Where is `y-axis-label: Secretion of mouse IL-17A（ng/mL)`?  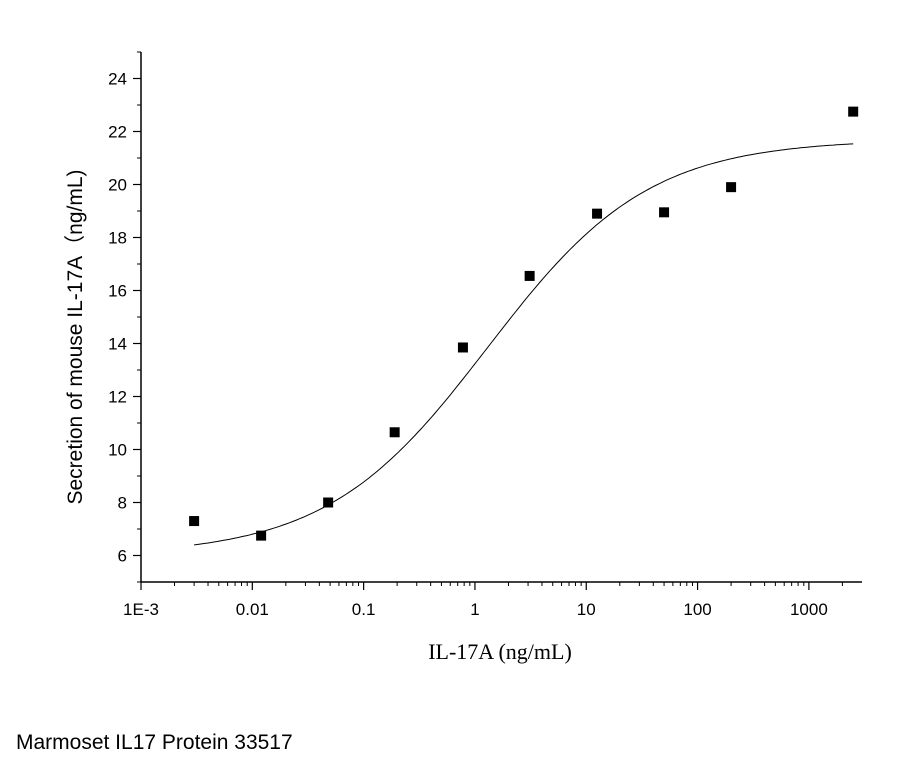
y-axis-label: Secretion of mouse IL-17A（ng/mL) is located at coordinates (75, 337).